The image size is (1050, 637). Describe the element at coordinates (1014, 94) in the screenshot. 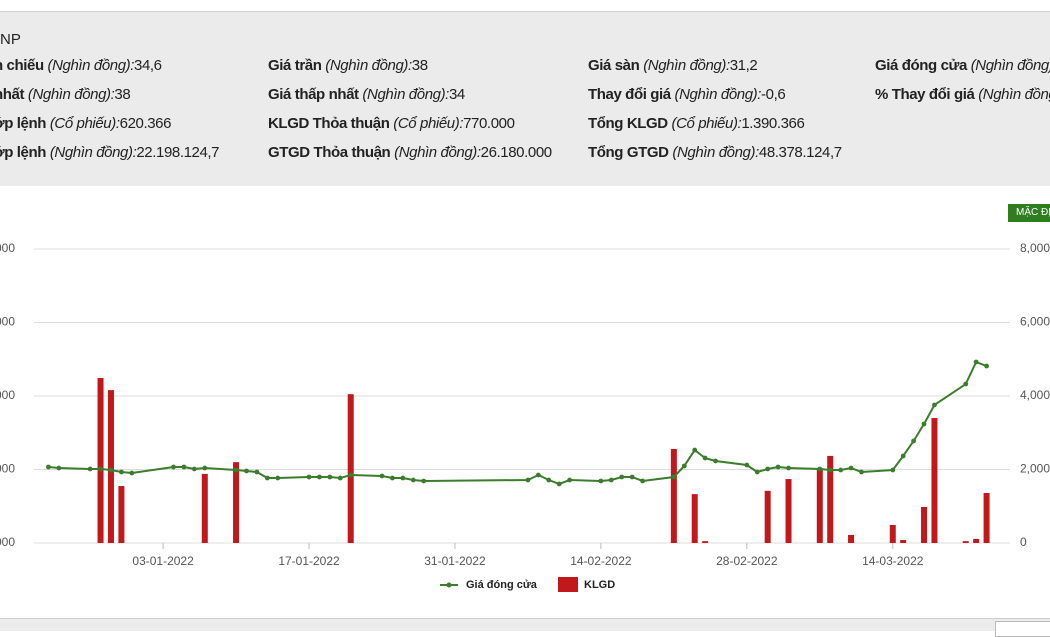

I see `info-unit: (Nghìn đồng` at that location.